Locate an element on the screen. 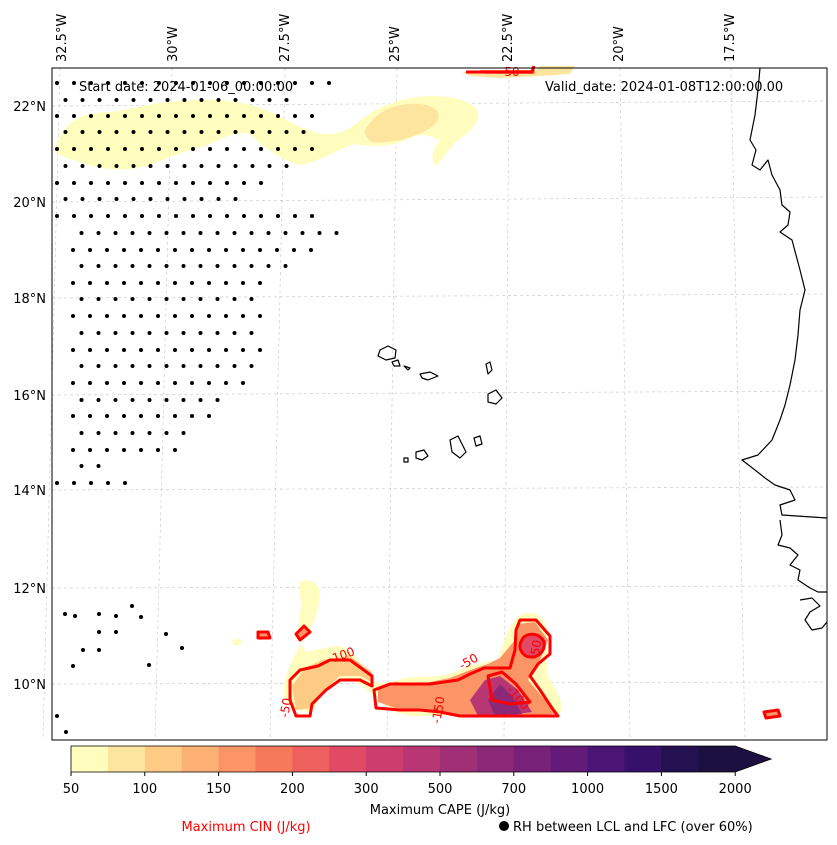  lon-label: 30°W is located at coordinates (173, 44).